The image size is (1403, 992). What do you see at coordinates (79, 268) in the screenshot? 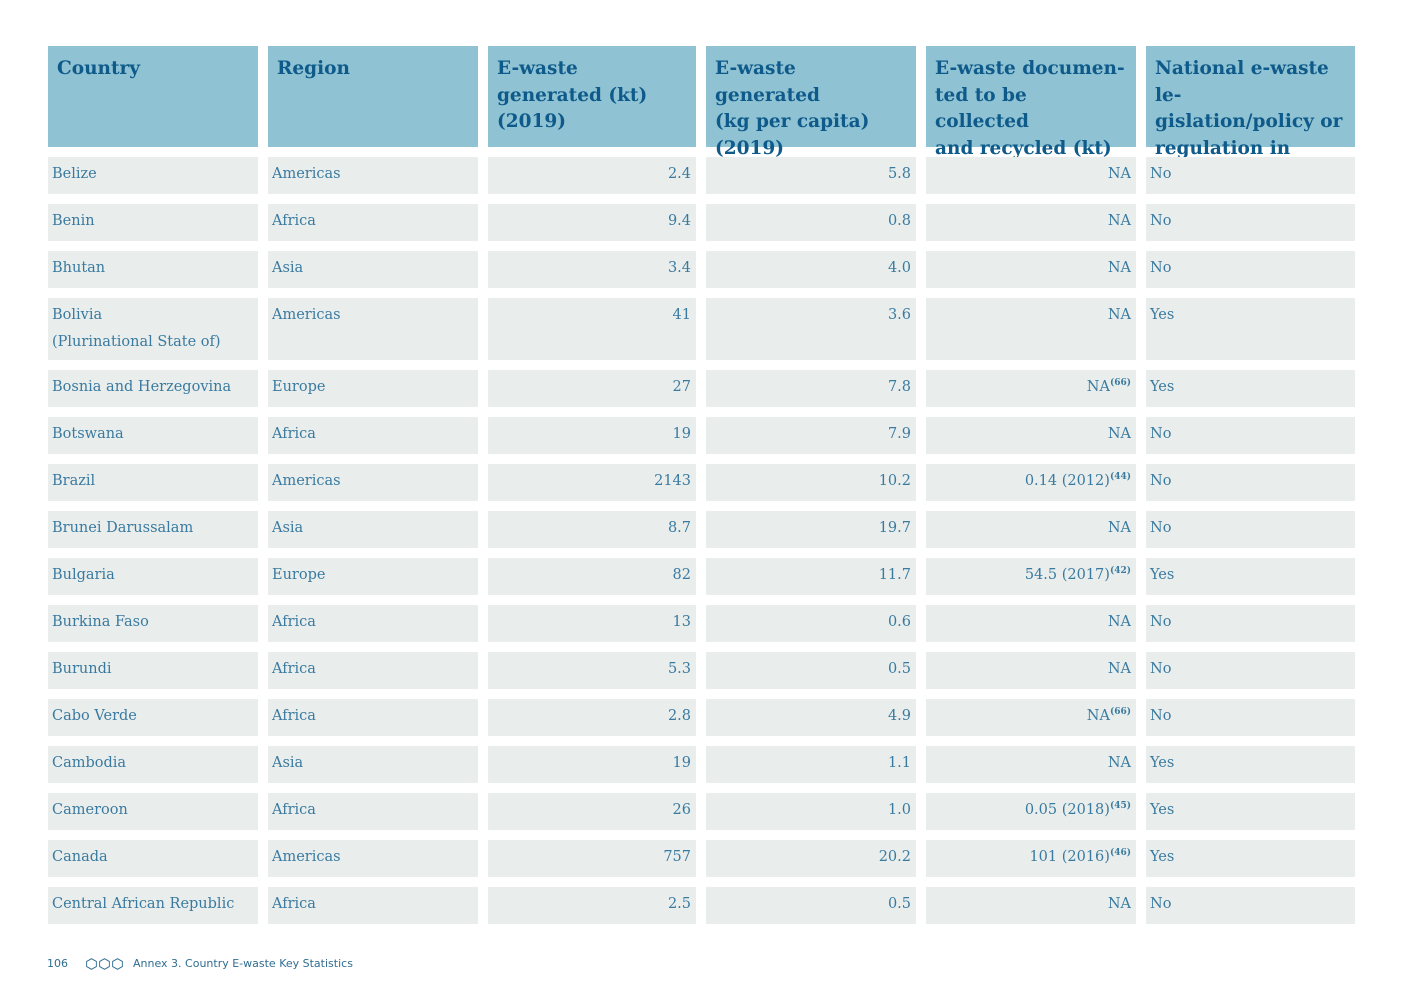
I see `country-name: Bhutan` at bounding box center [79, 268].